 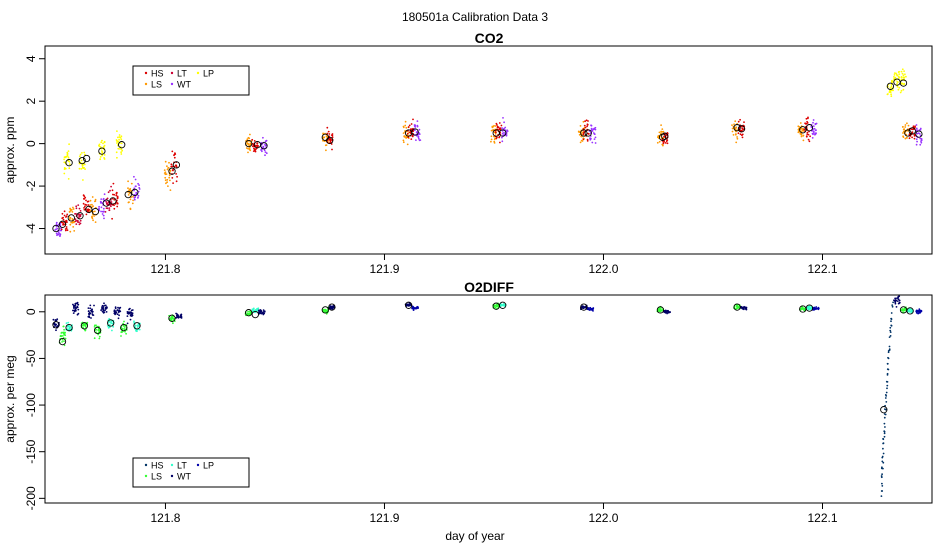 What do you see at coordinates (10, 150) in the screenshot?
I see `co2-y-axis-label: approx. ppm` at bounding box center [10, 150].